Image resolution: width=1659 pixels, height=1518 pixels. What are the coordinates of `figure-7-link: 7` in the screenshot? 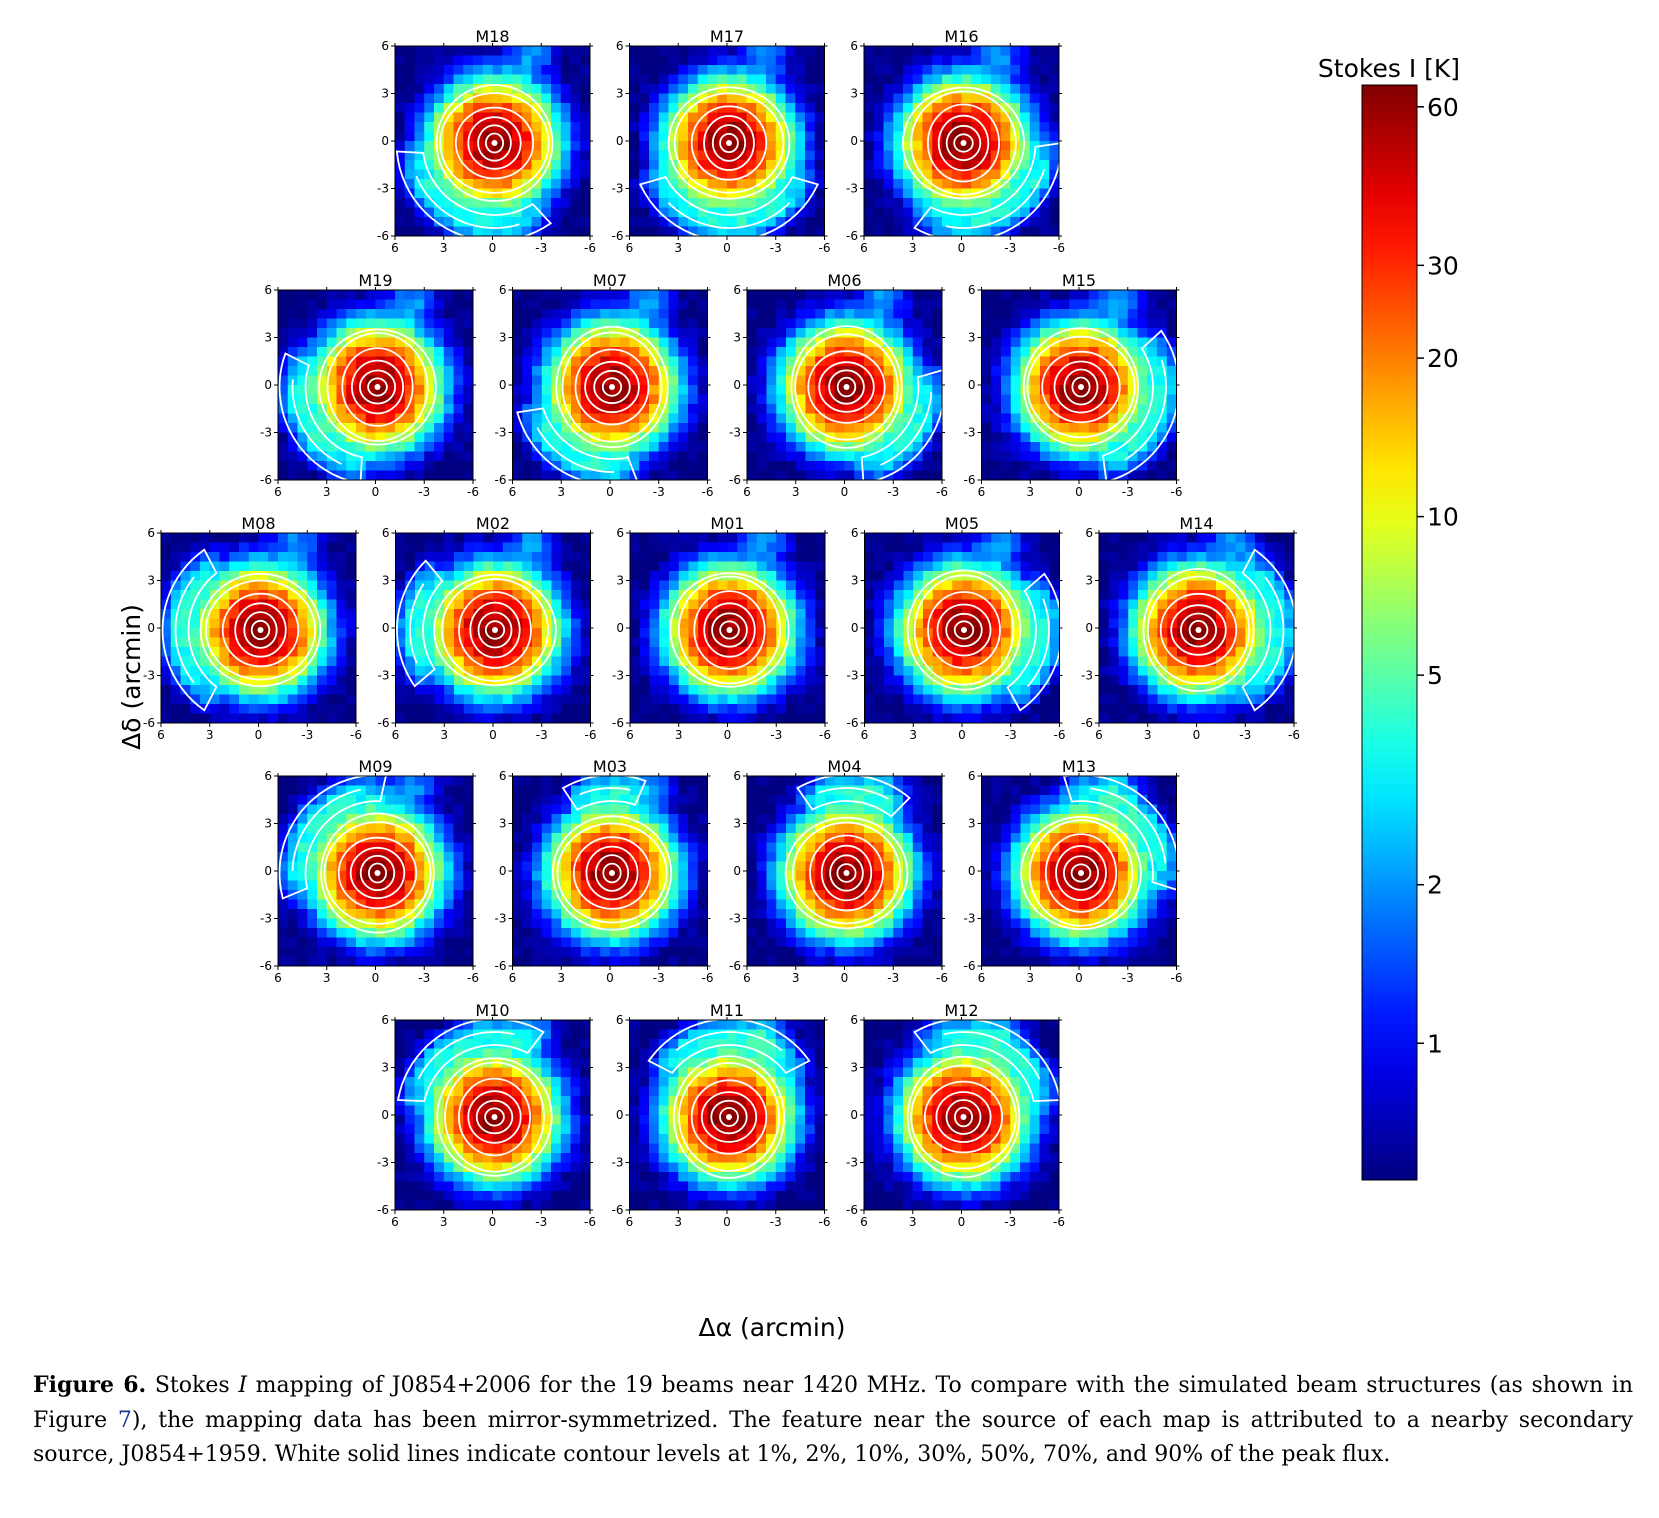 It's located at (124, 1420).